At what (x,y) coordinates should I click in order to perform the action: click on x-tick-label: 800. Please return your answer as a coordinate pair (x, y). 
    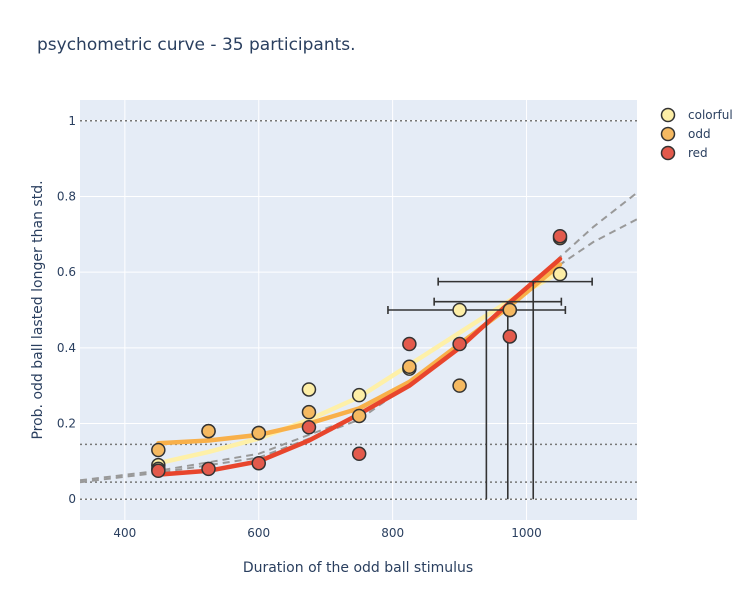
    Looking at the image, I should click on (392, 533).